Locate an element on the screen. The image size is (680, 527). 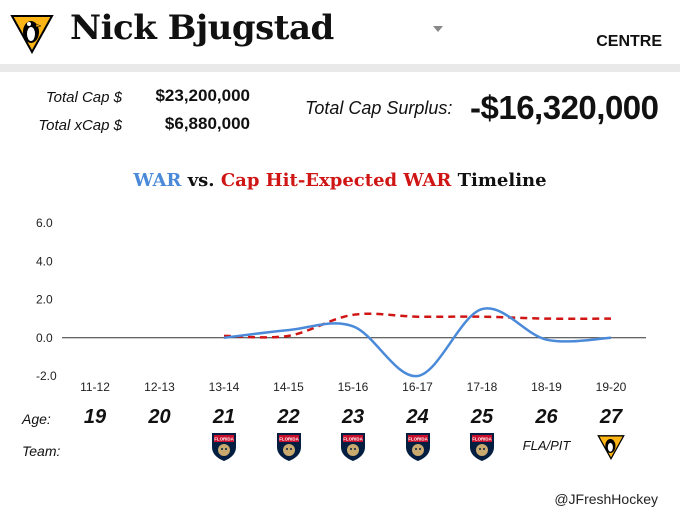
team-text-label: FLA/PIT is located at coordinates (546, 445).